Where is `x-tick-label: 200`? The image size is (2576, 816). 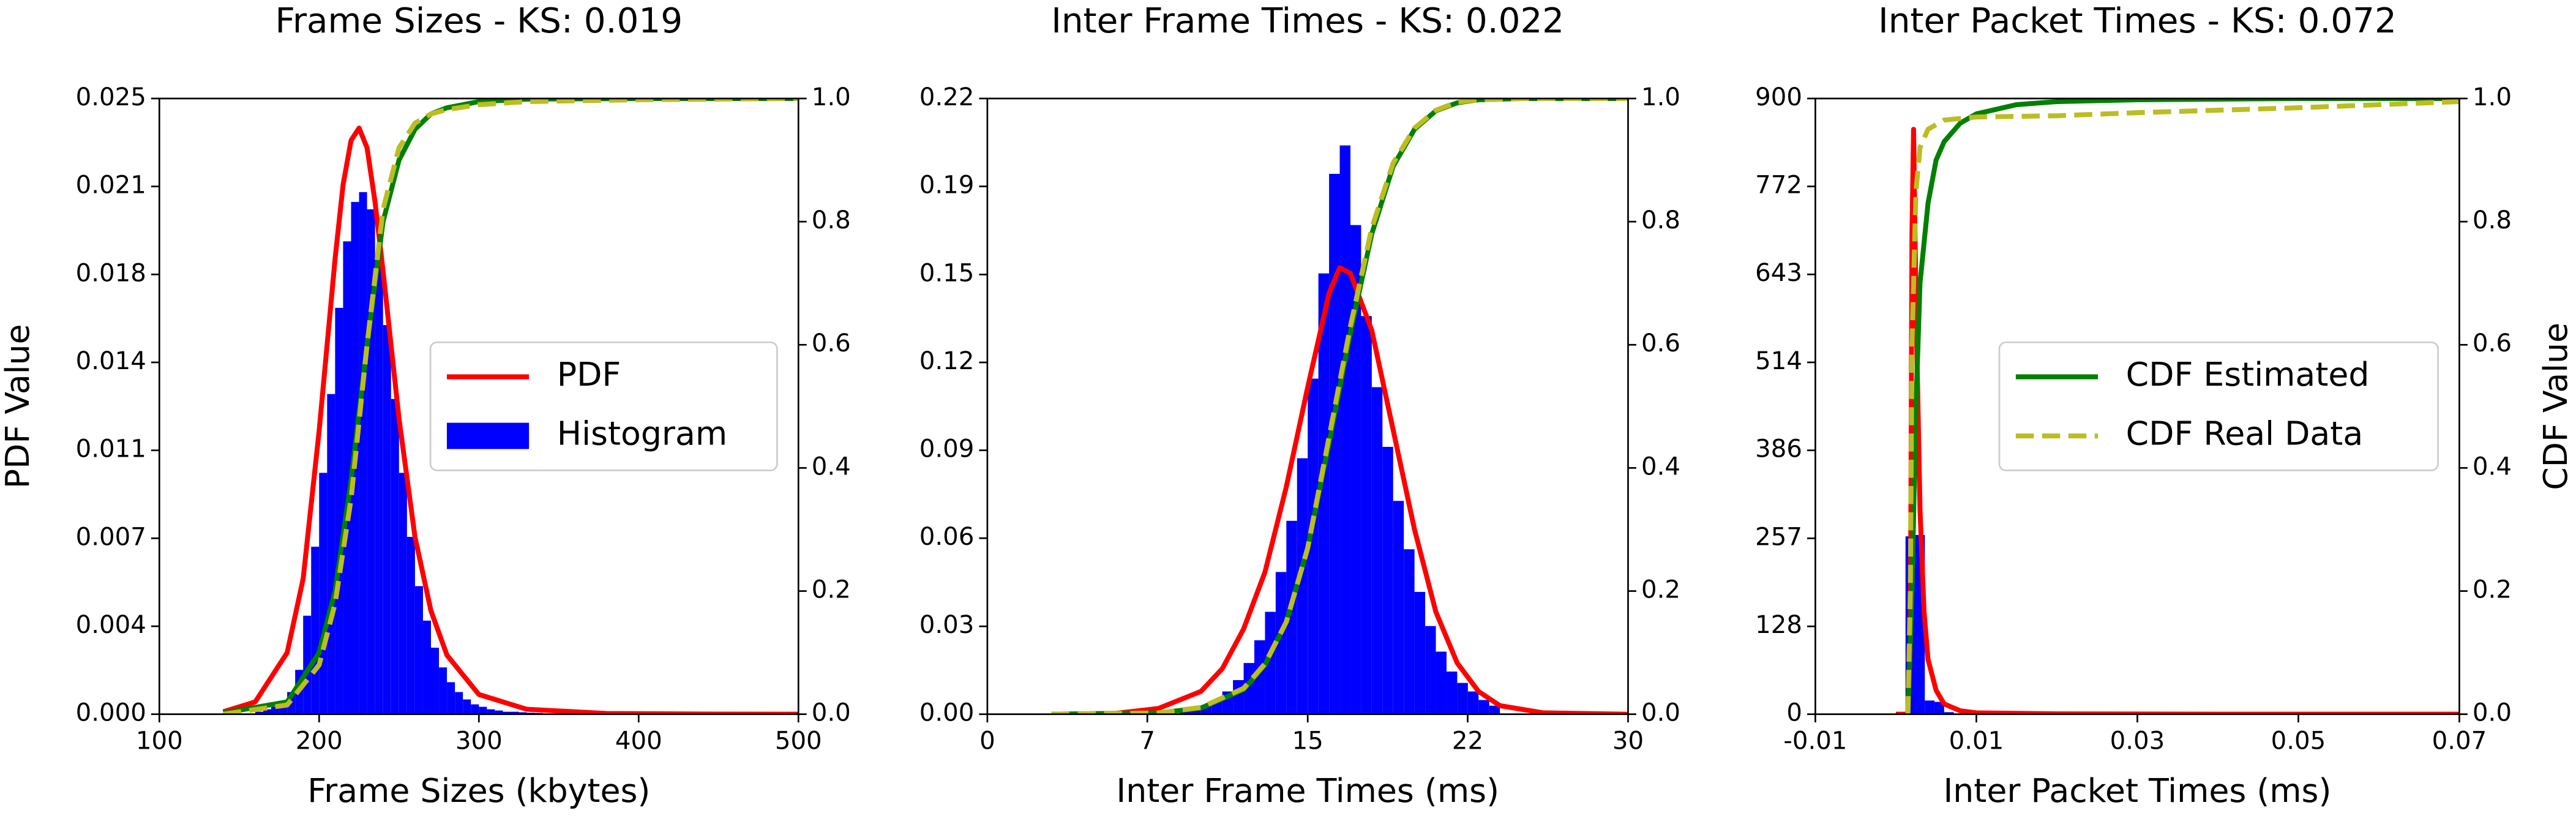 x-tick-label: 200 is located at coordinates (319, 741).